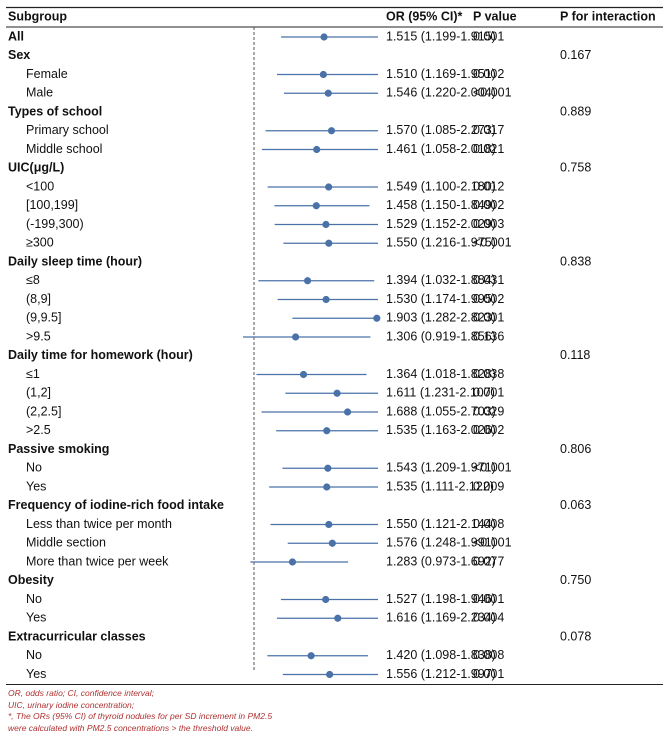 The image size is (669, 750). I want to click on header-p-value: P value, so click(495, 16).